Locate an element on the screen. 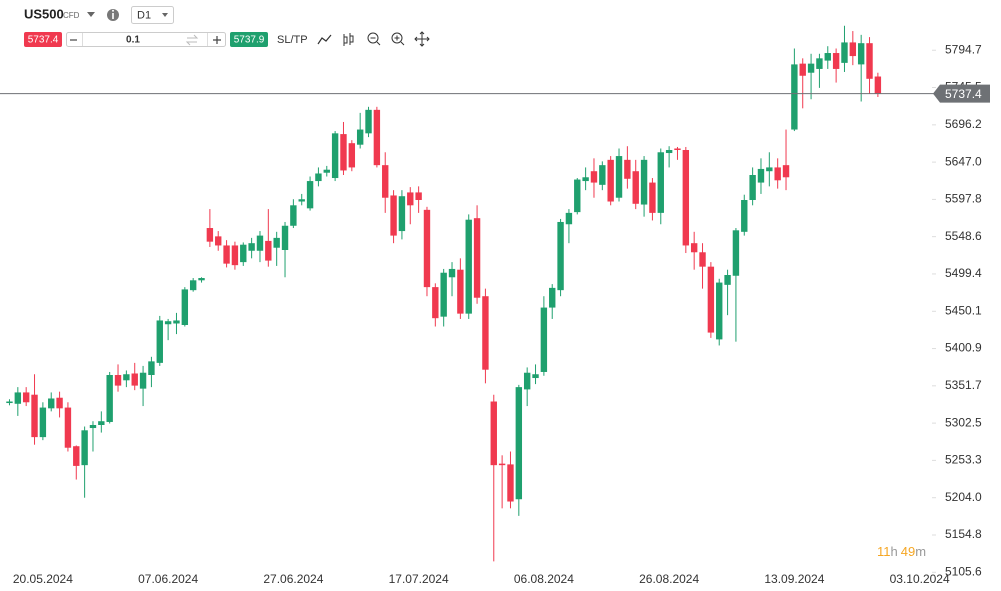 The width and height of the screenshot is (1001, 591). zoom-out-icon is located at coordinates (373, 38).